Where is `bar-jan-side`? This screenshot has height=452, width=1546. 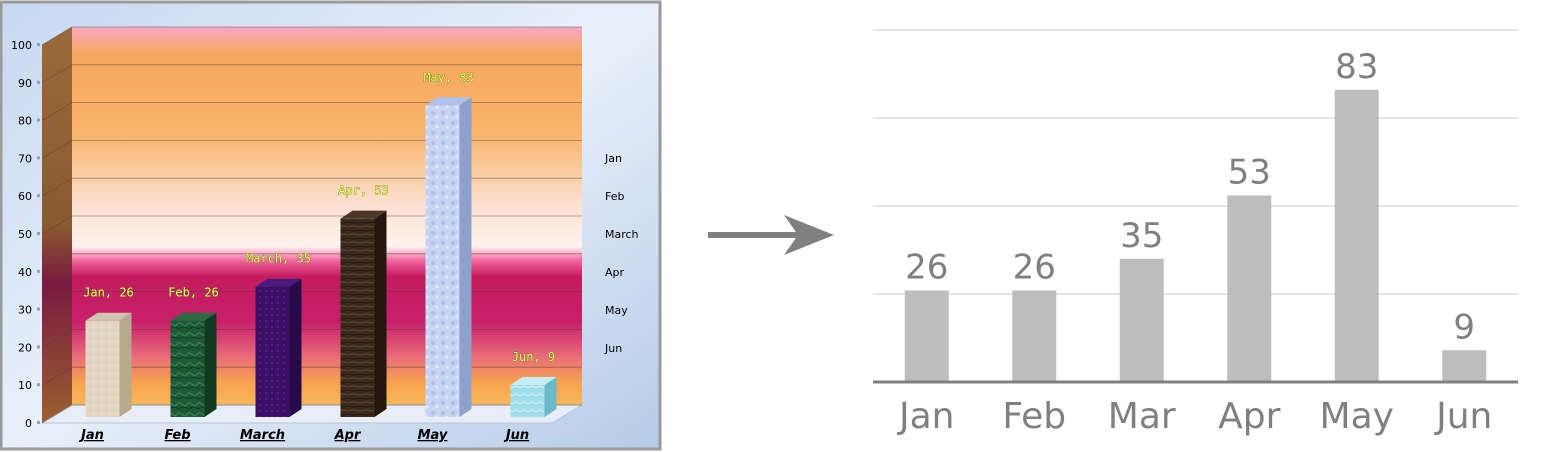
bar-jan-side is located at coordinates (125, 364).